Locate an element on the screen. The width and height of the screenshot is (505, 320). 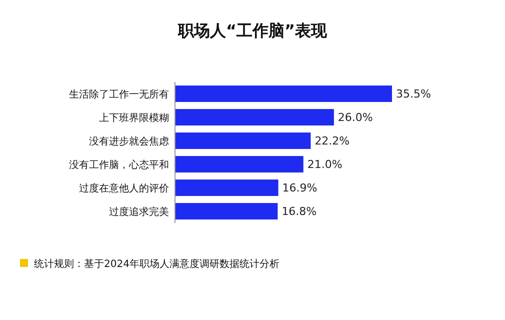
data-label: 26.0% is located at coordinates (355, 117).